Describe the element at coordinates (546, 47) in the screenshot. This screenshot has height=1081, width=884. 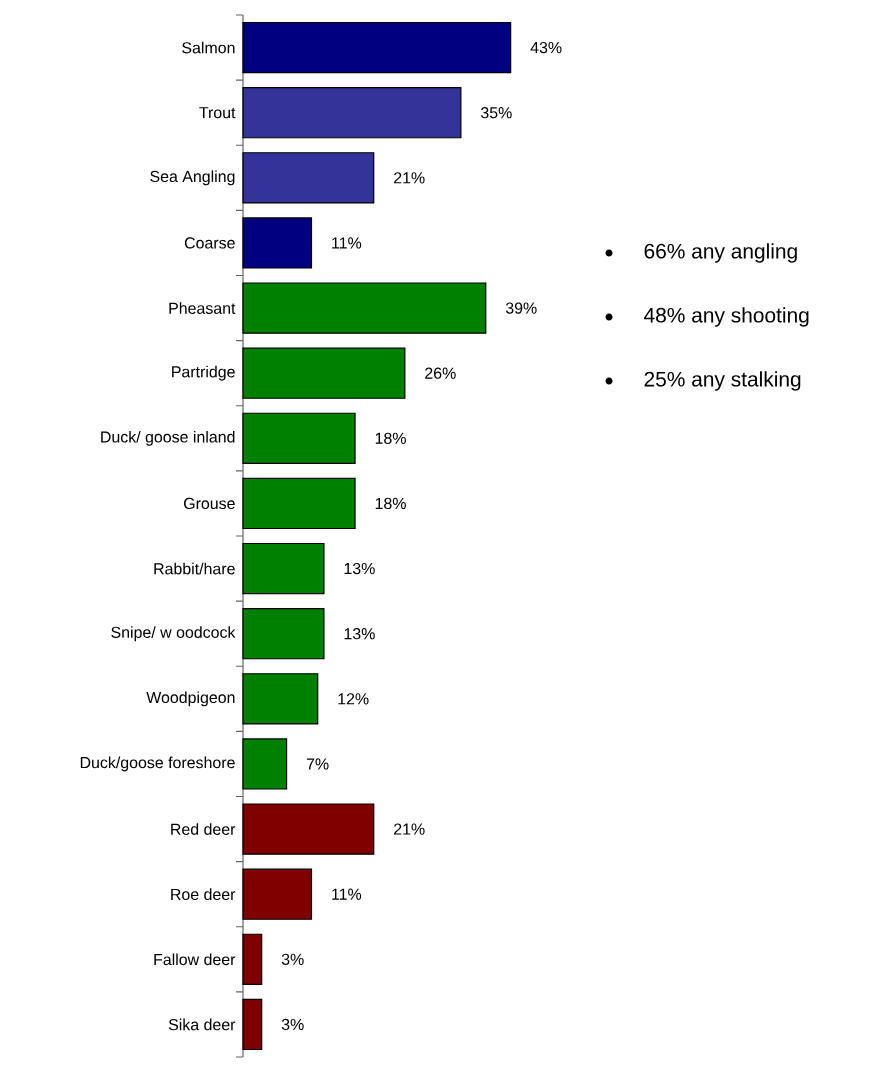
I see `data-label: 43%` at that location.